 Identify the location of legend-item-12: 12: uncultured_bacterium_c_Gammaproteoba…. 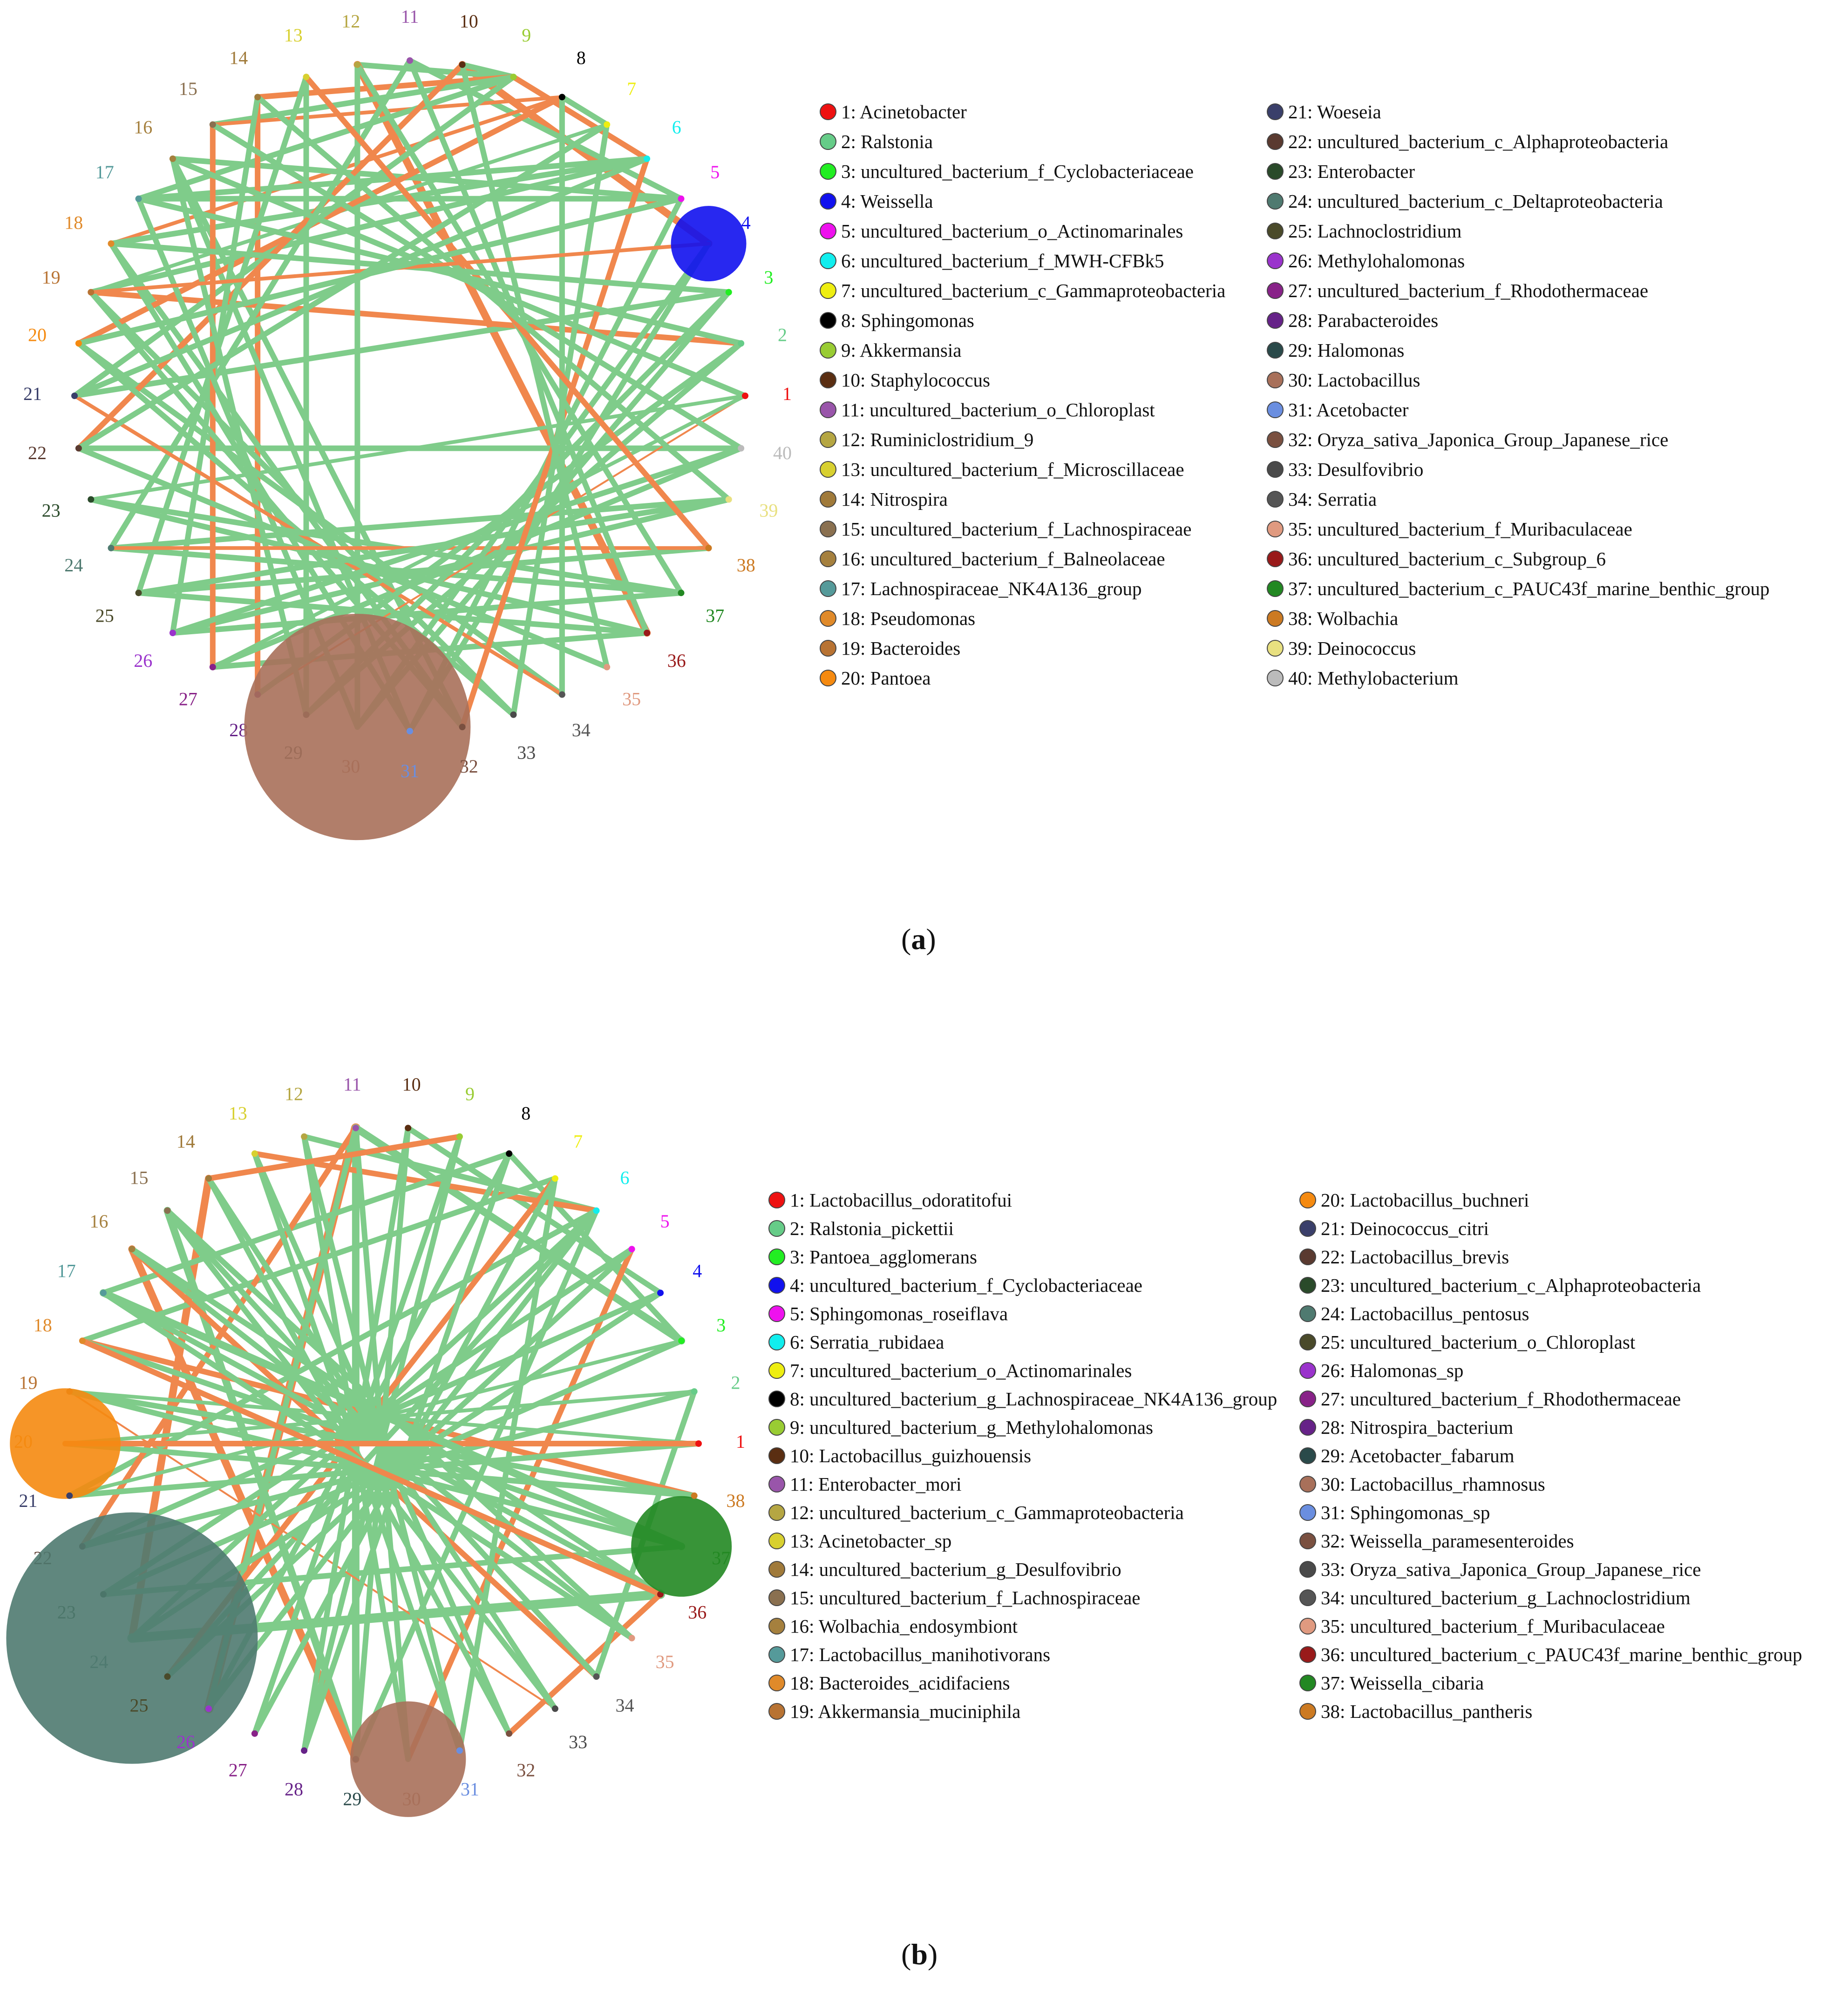
(976, 1512).